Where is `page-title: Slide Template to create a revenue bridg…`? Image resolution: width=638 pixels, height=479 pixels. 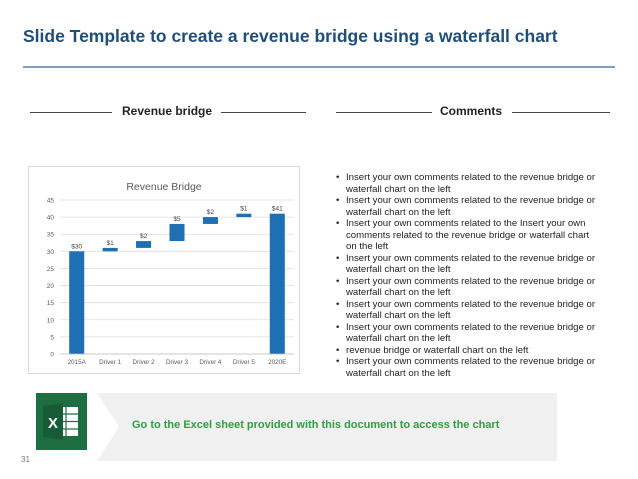
page-title: Slide Template to create a revenue bridg… is located at coordinates (290, 36).